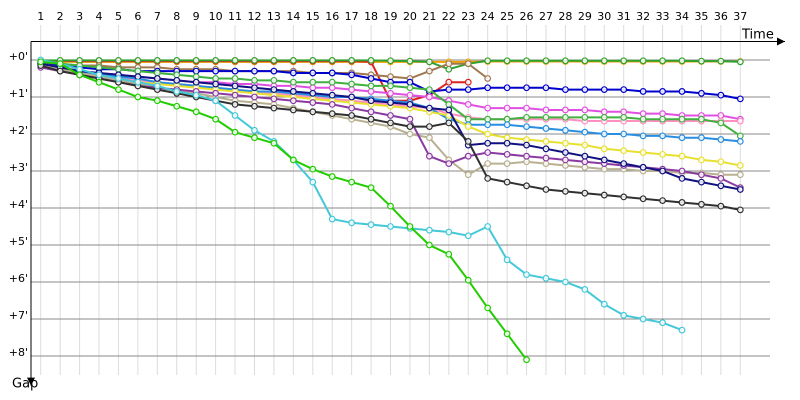 The height and width of the screenshot is (400, 800). What do you see at coordinates (157, 16) in the screenshot?
I see `x-tick-label: 7` at bounding box center [157, 16].